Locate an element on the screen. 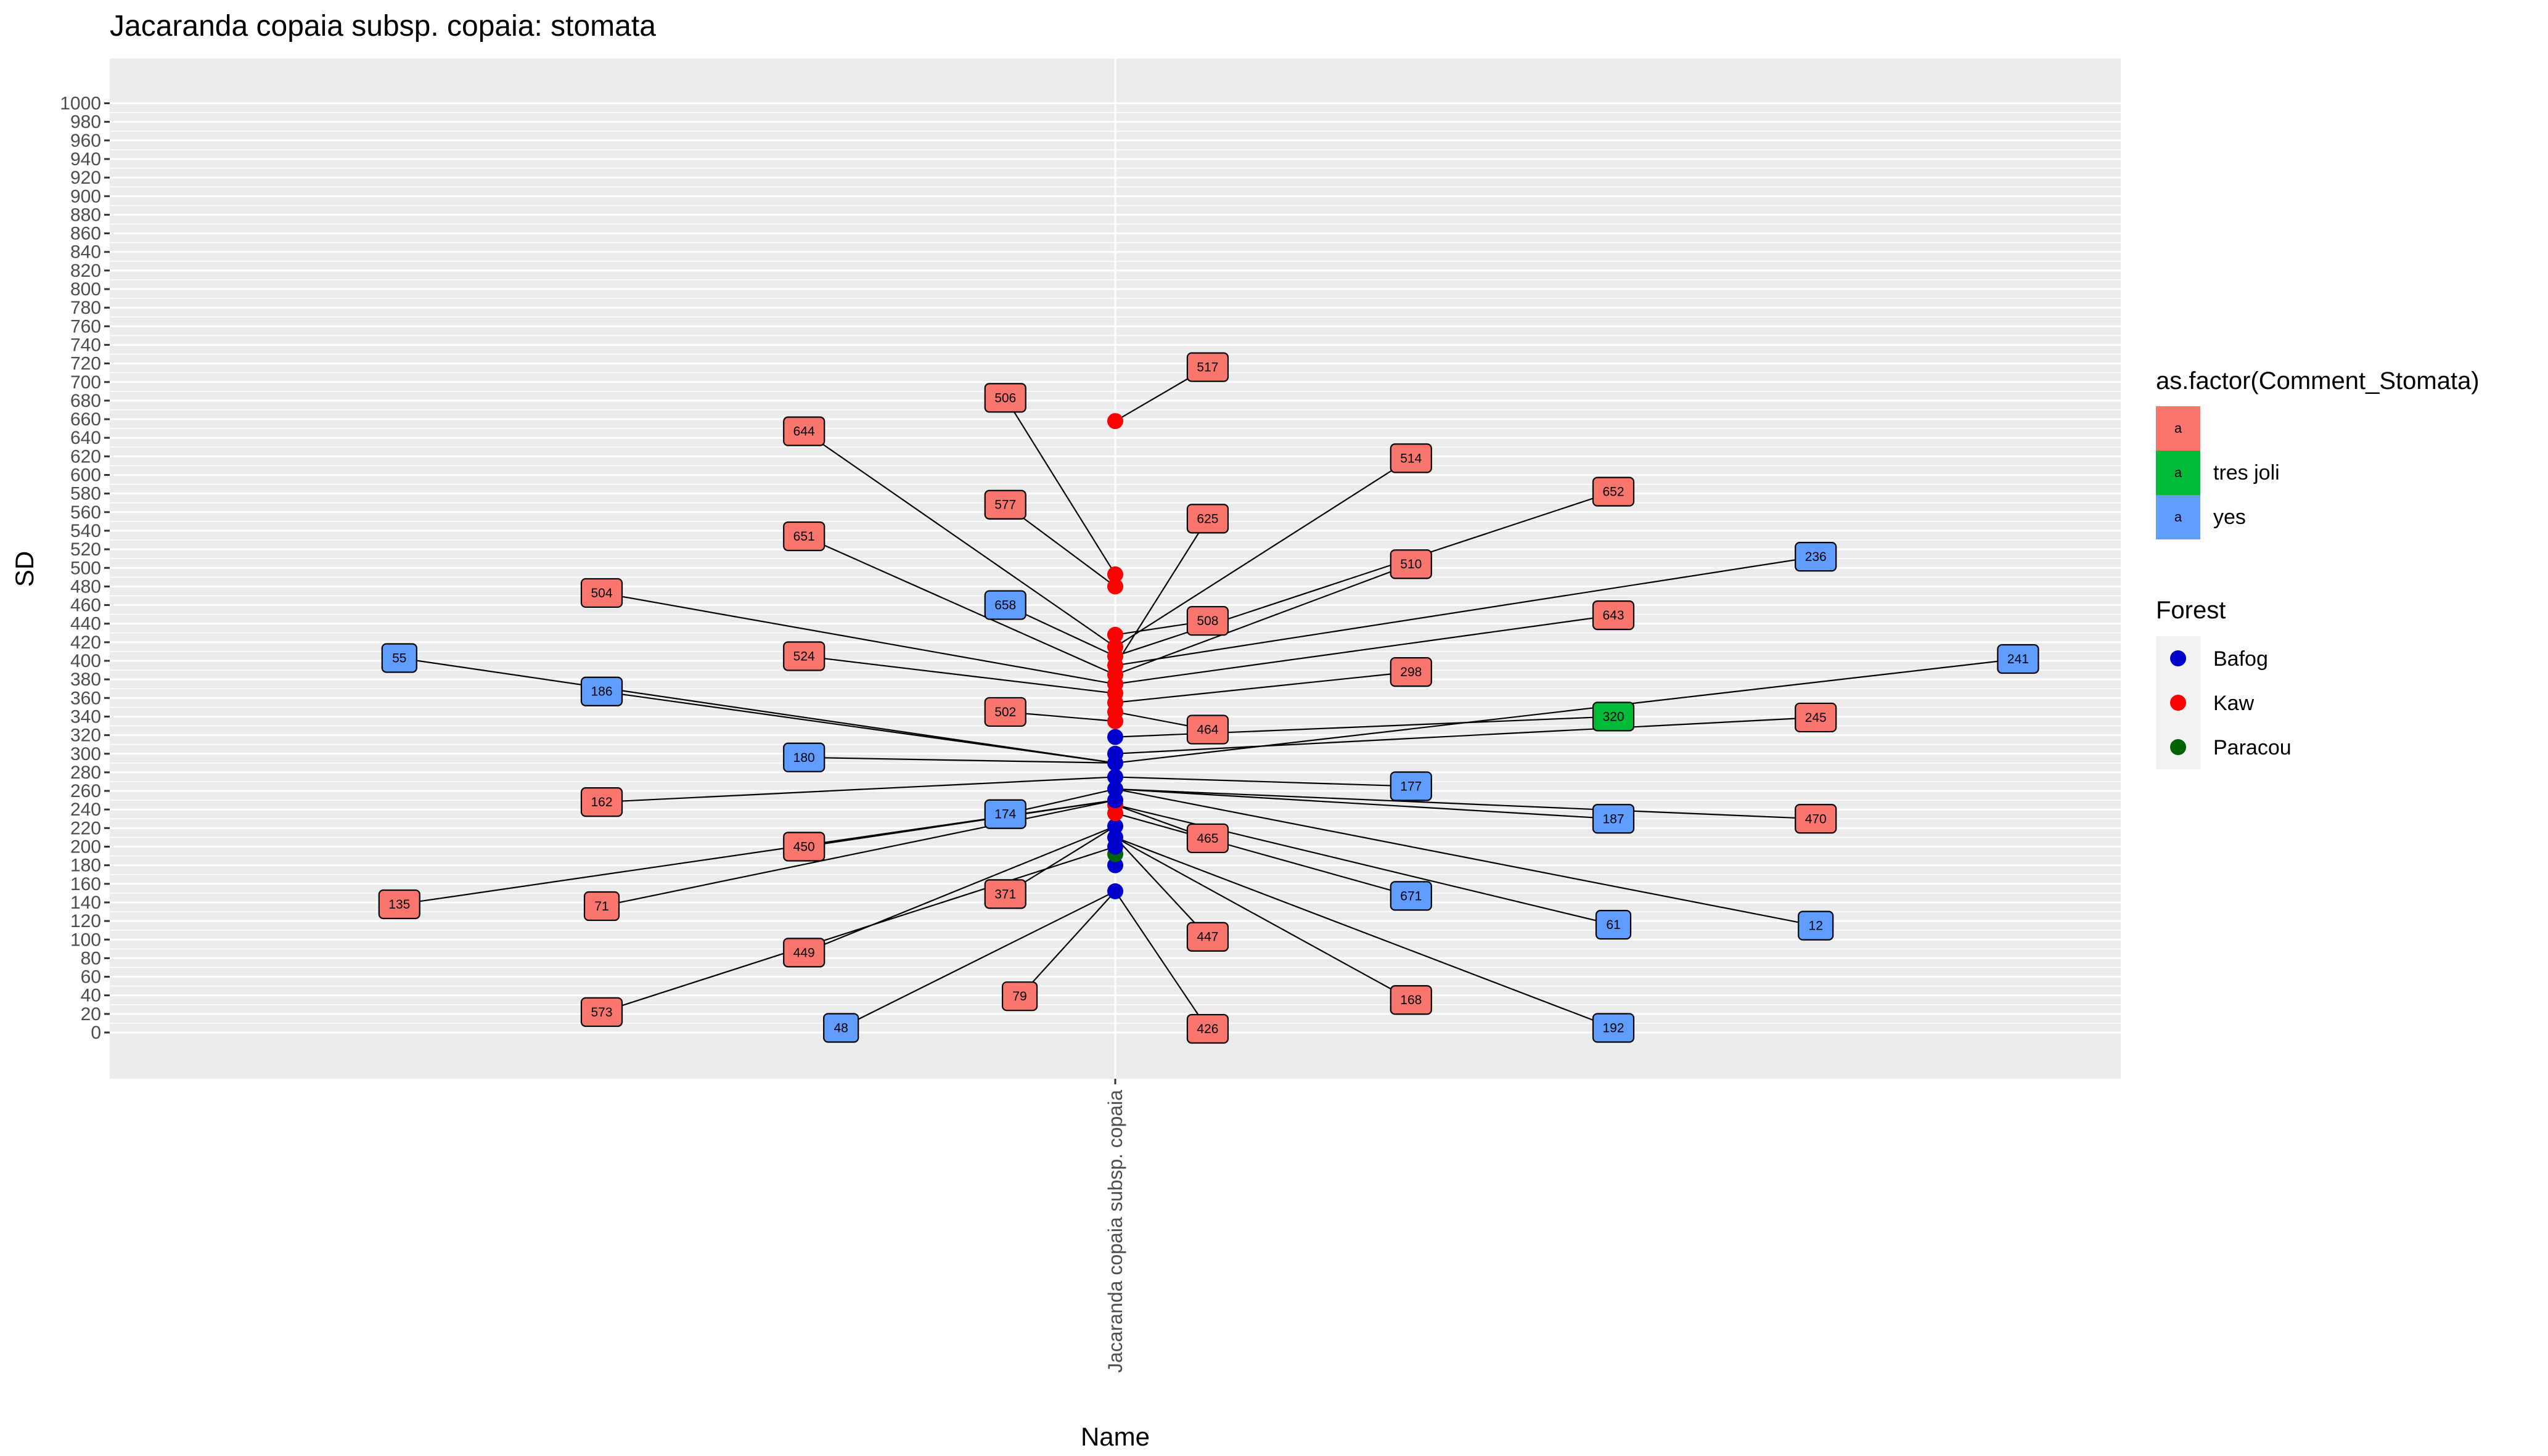 This screenshot has width=2548, height=1456. data-label-text: 241 is located at coordinates (2018, 659).